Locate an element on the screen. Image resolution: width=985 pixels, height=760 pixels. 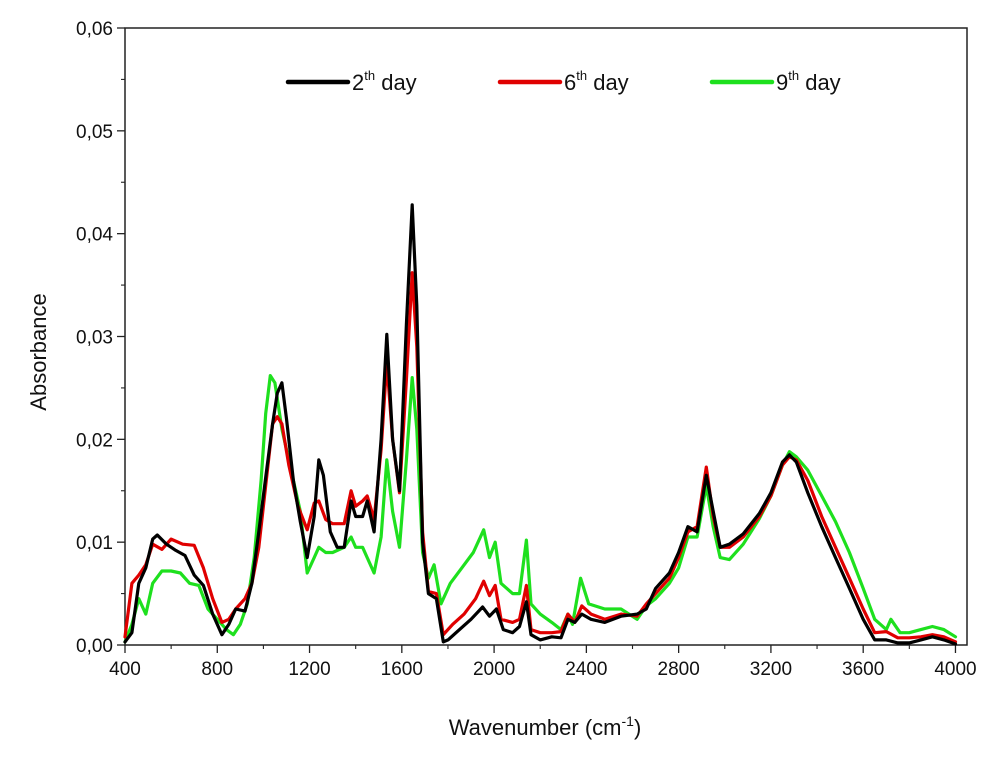
y-tick-label: 0,06 is located at coordinates (94, 29).